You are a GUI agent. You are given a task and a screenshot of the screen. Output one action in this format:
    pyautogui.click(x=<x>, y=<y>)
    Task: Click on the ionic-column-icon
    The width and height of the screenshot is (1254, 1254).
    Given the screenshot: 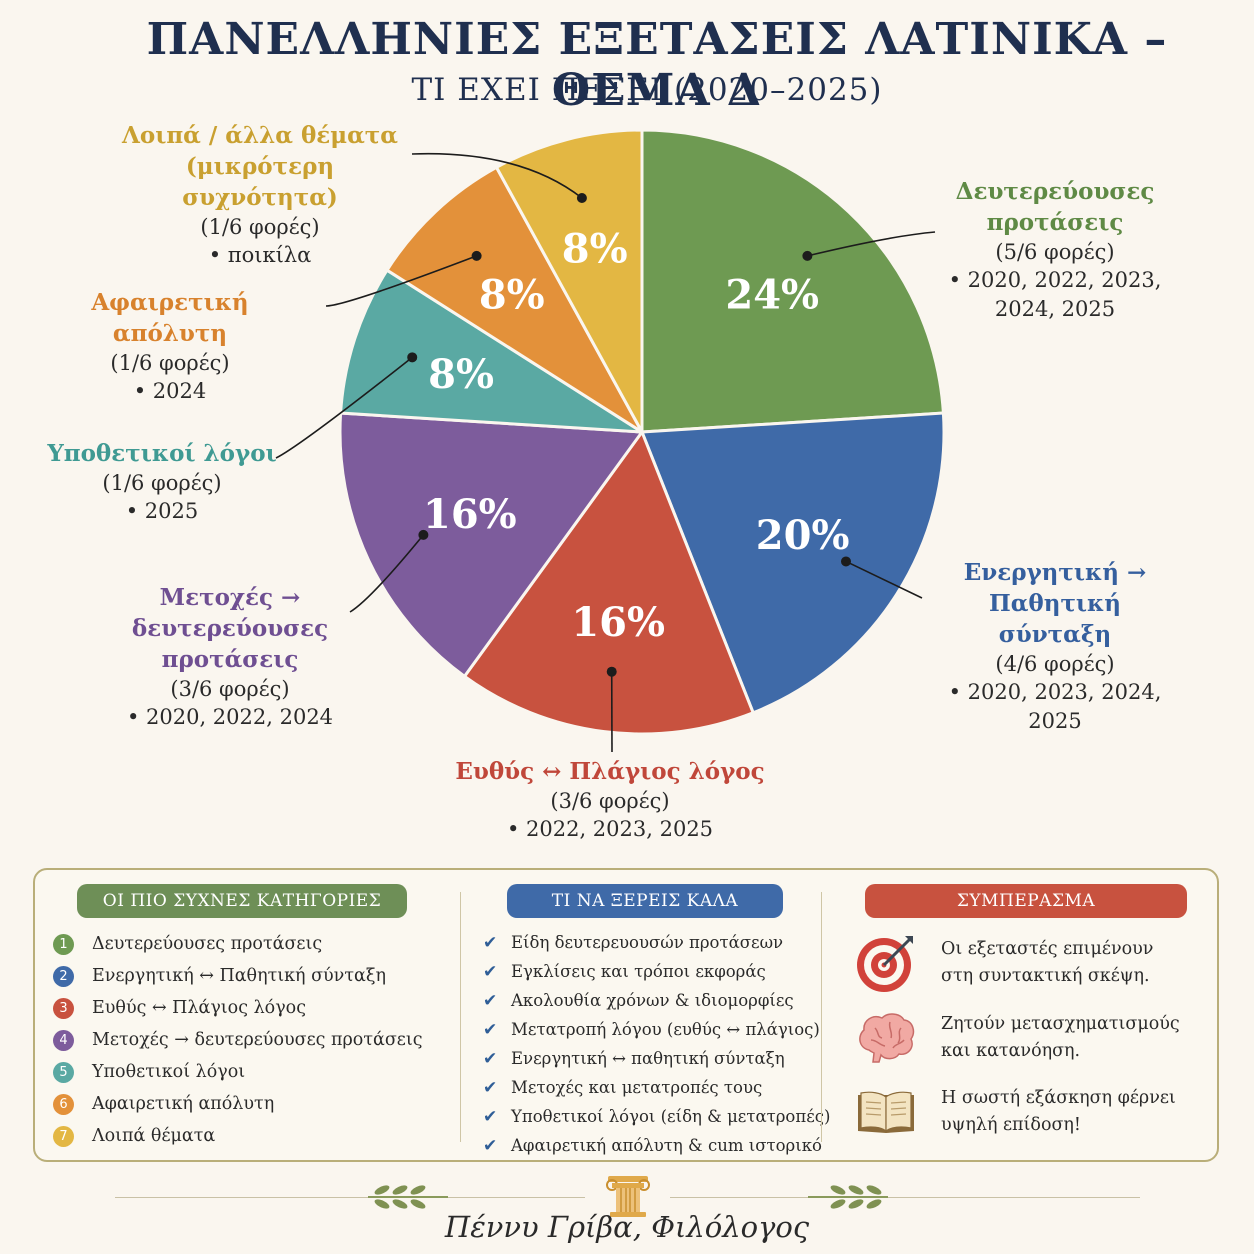 What is the action you would take?
    pyautogui.click(x=628, y=1196)
    